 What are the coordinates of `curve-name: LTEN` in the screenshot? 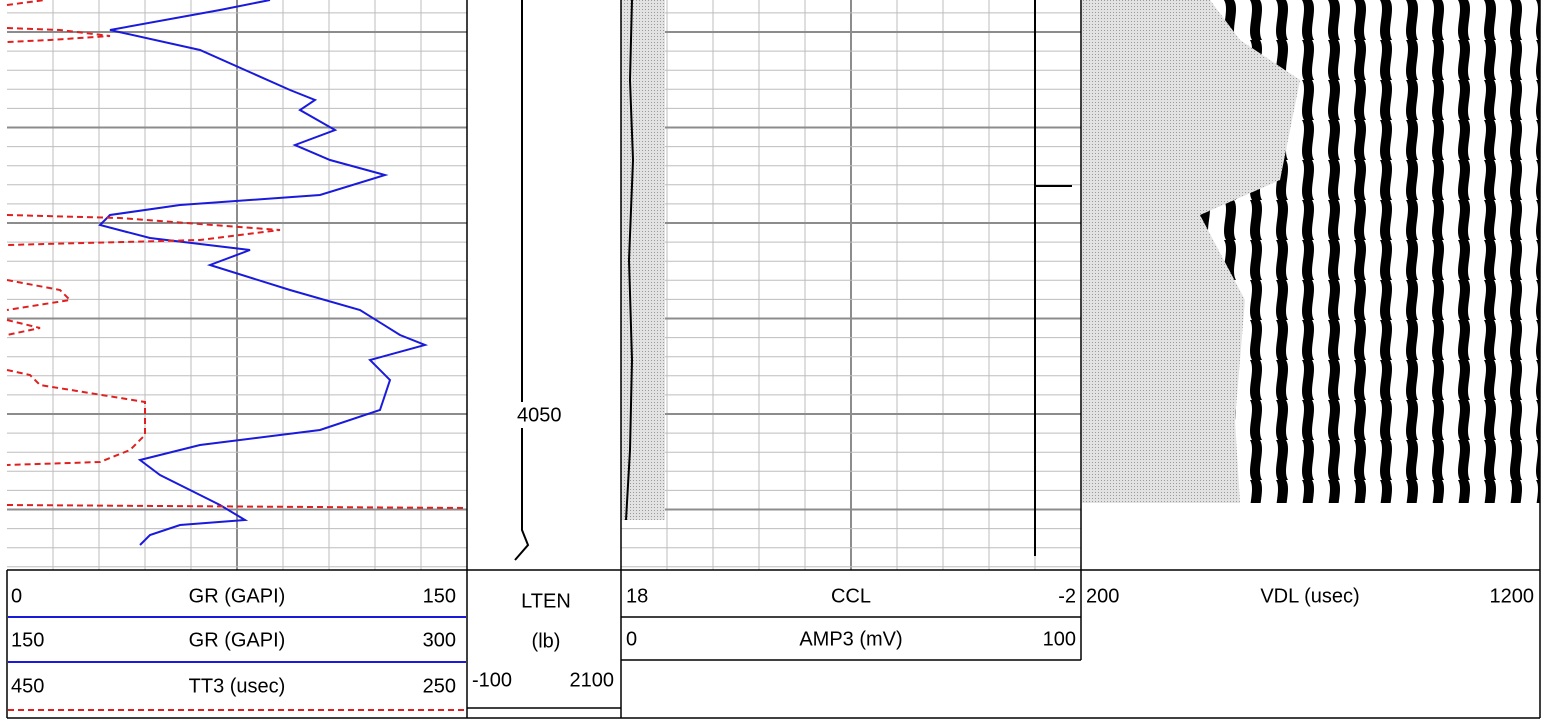 It's located at (546, 601).